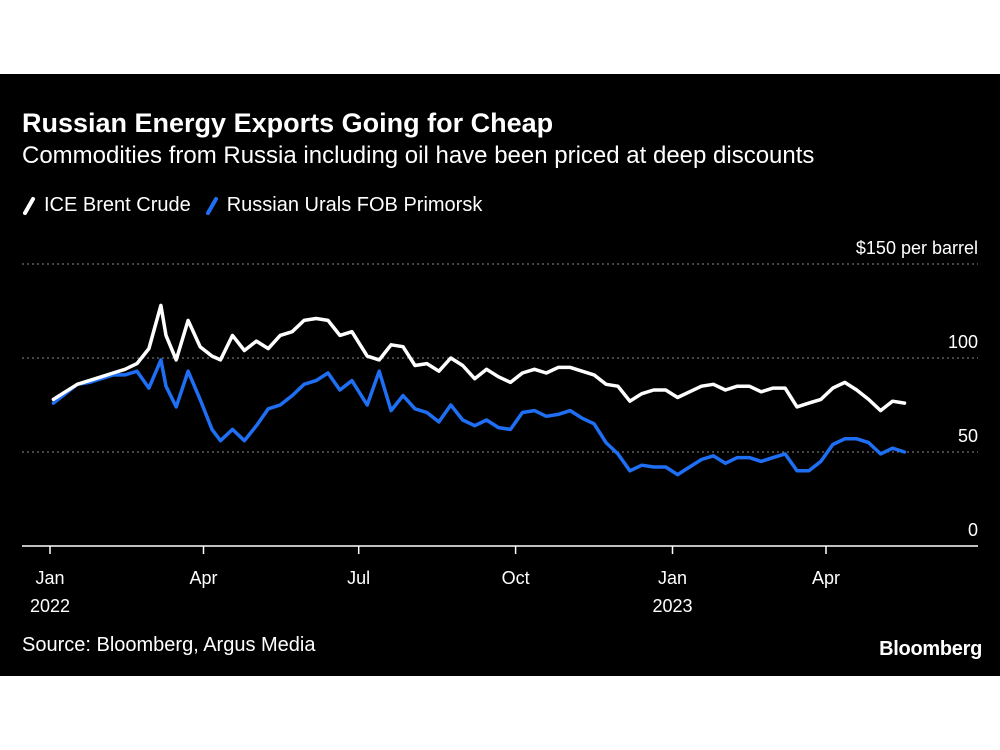 This screenshot has height=750, width=1000. I want to click on y-tick-label: $150 per barrel, so click(917, 248).